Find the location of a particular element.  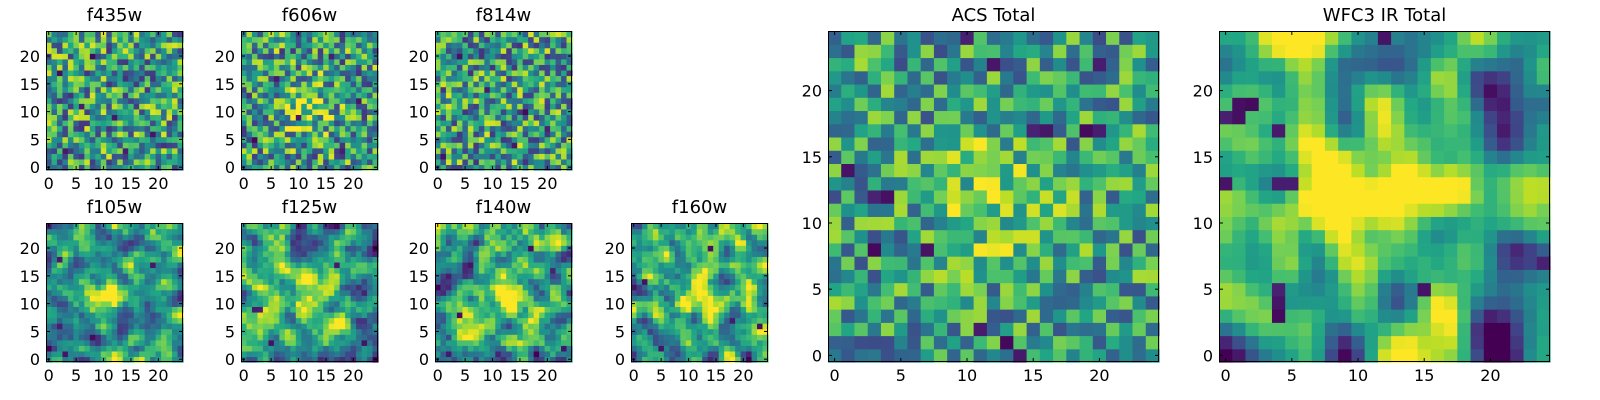

heatmap-f814w: f814w 0 5 10 15 20 0 5 10 15 20 is located at coordinates (491, 99).